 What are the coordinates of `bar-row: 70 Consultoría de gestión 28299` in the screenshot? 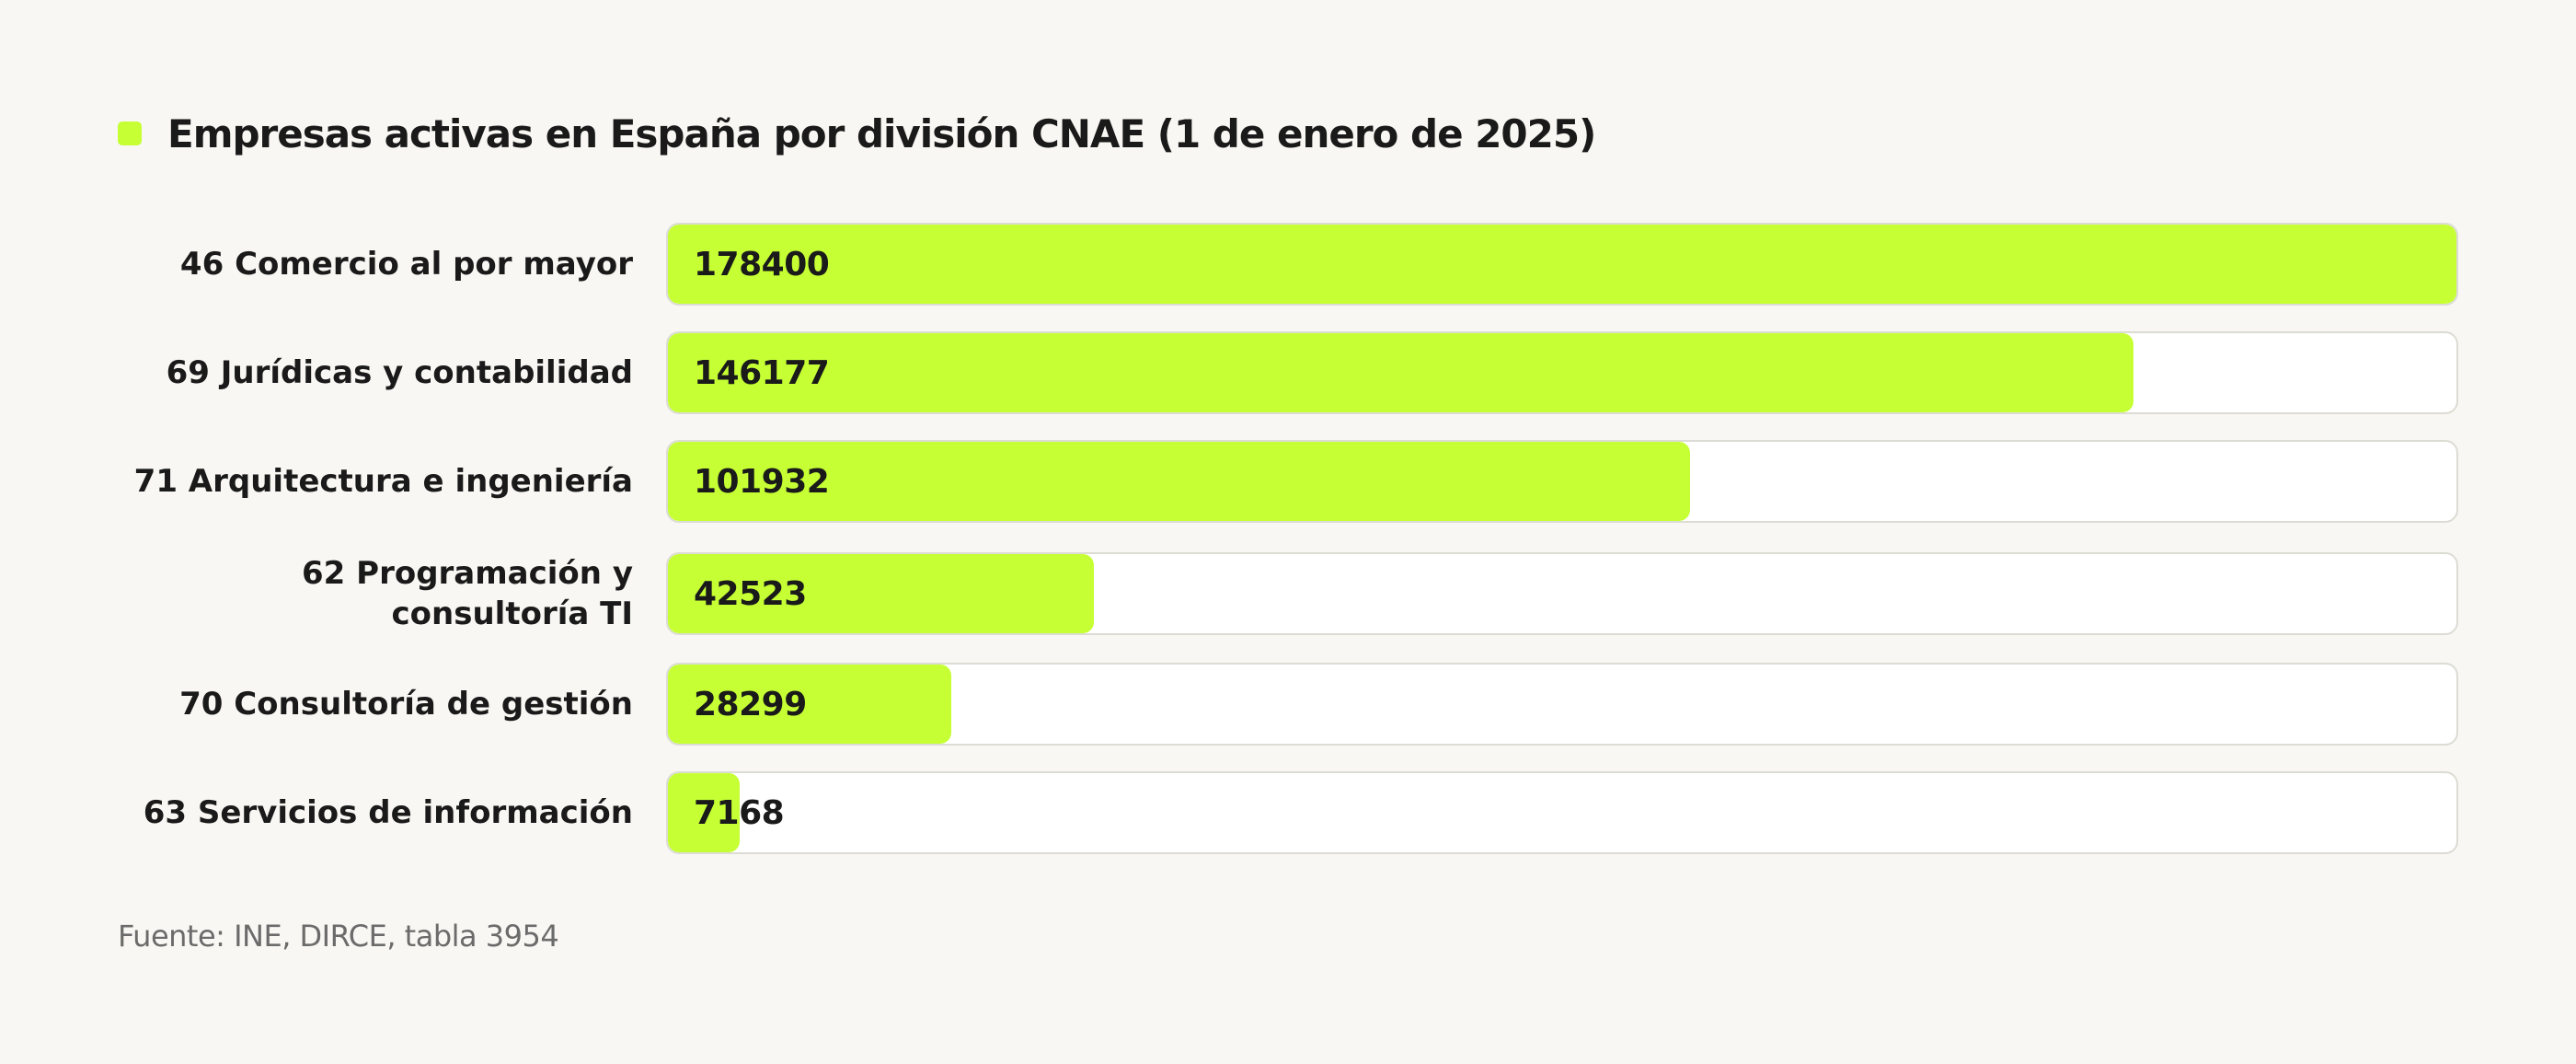 It's located at (1288, 705).